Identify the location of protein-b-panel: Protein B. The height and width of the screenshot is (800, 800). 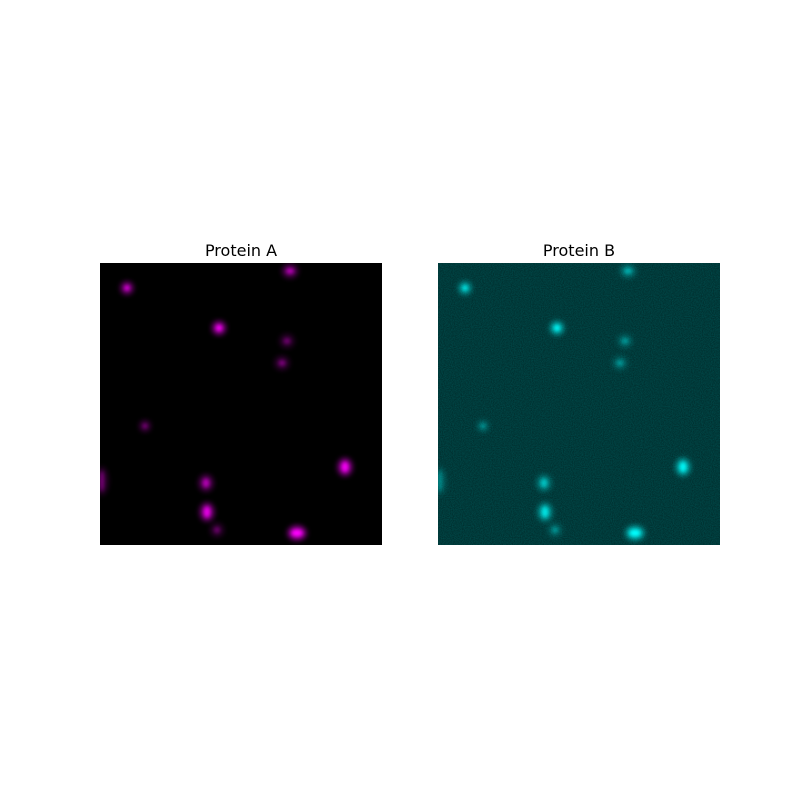
(579, 391).